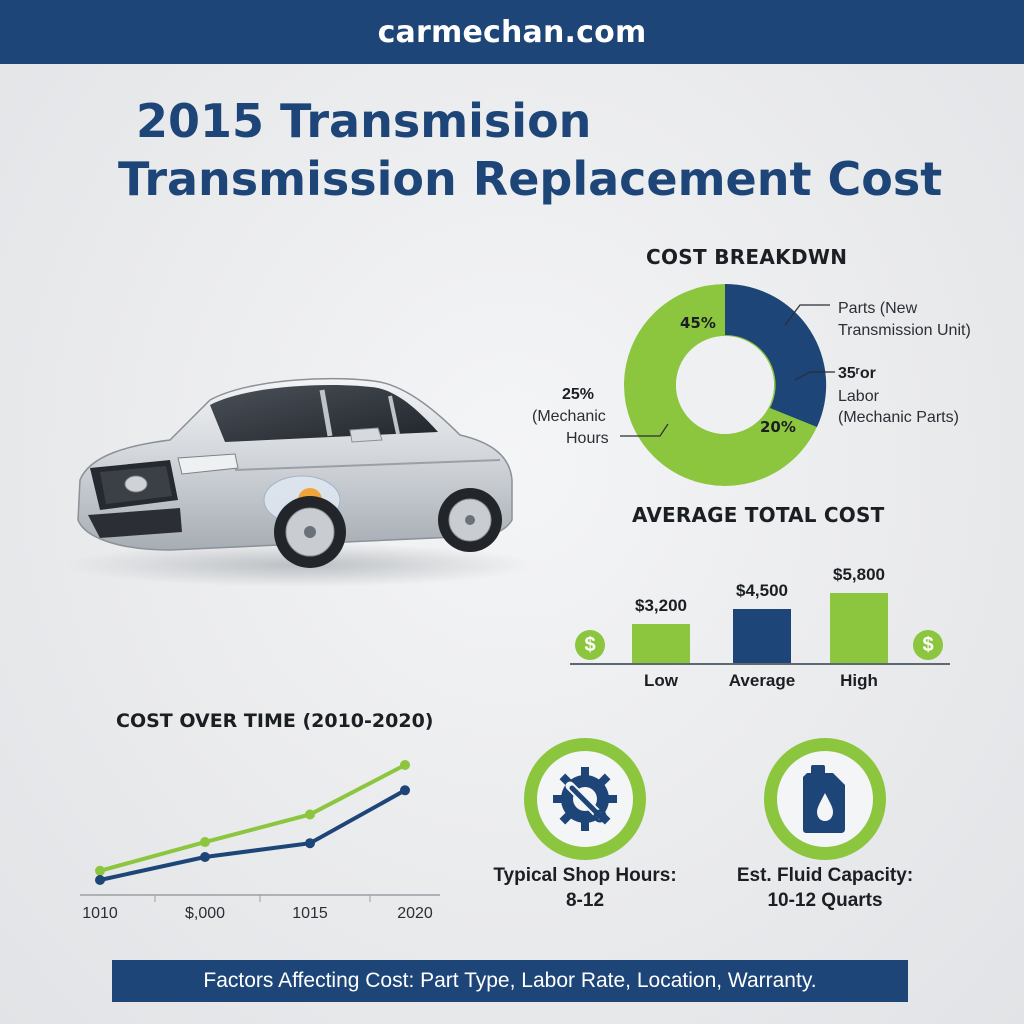  I want to click on bar-value-label: $5,800, so click(859, 574).